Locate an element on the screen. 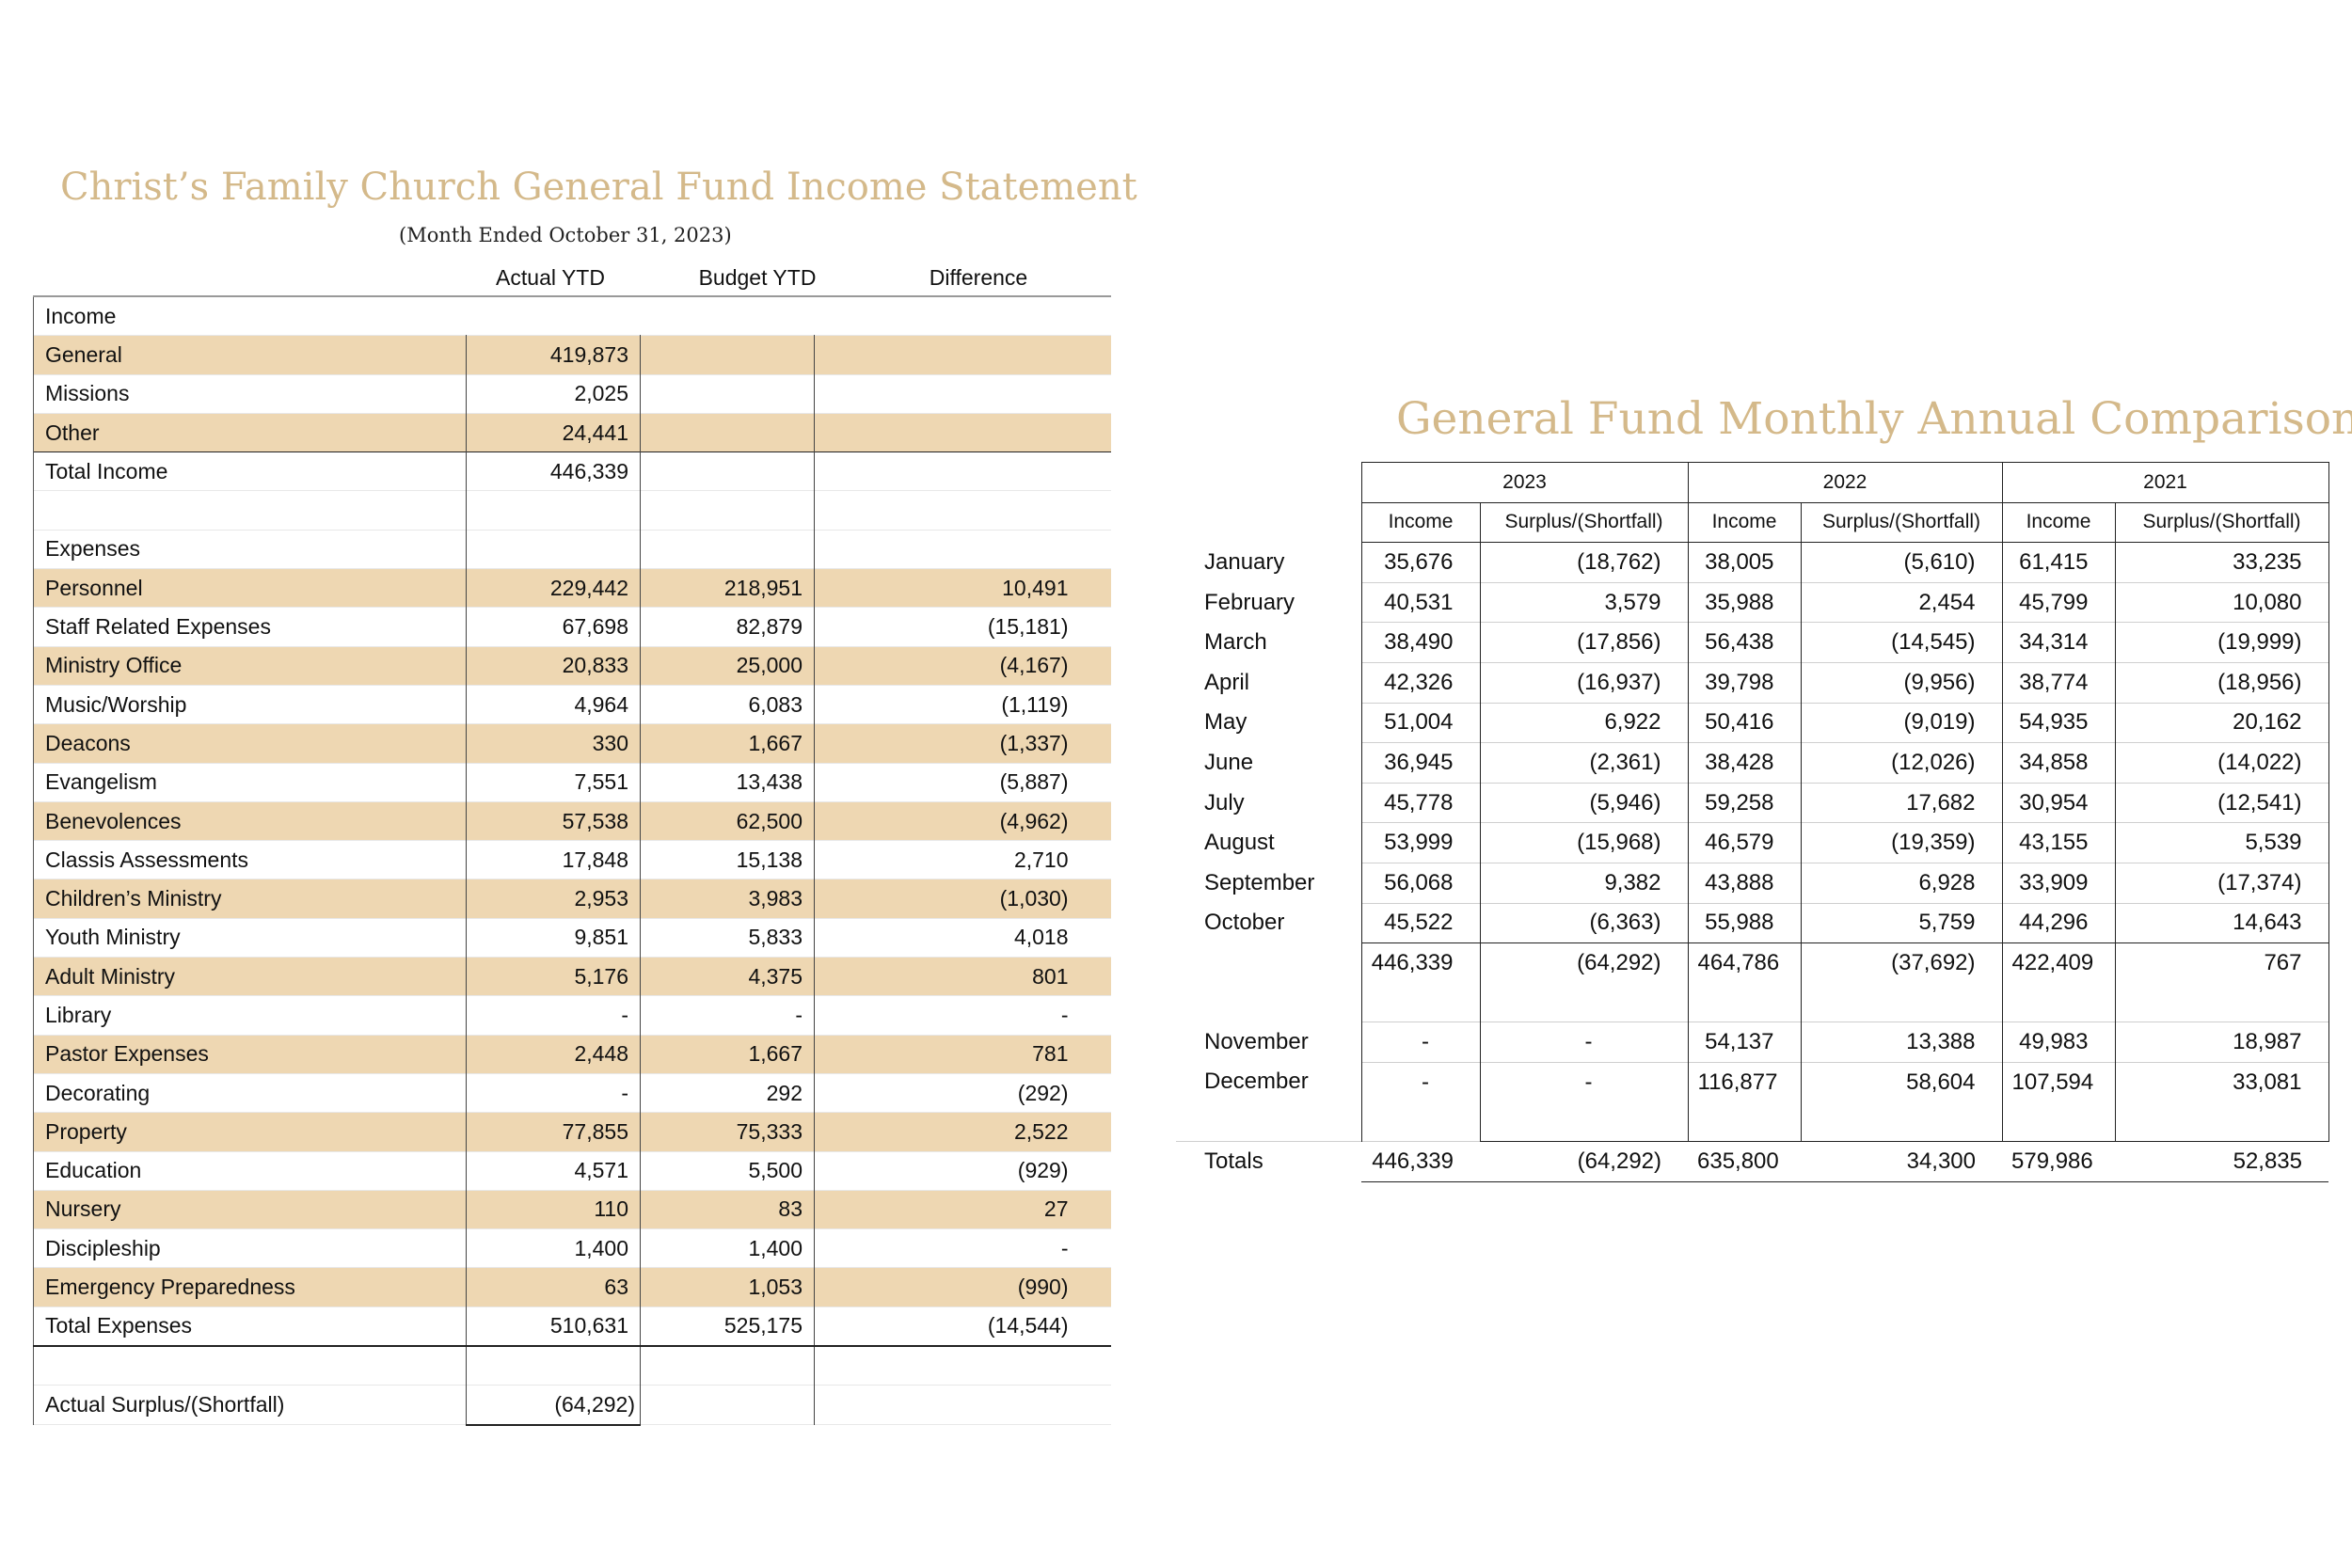 This screenshot has width=2352, height=1568. statement-row: Nursery 110 83 27 is located at coordinates (572, 1210).